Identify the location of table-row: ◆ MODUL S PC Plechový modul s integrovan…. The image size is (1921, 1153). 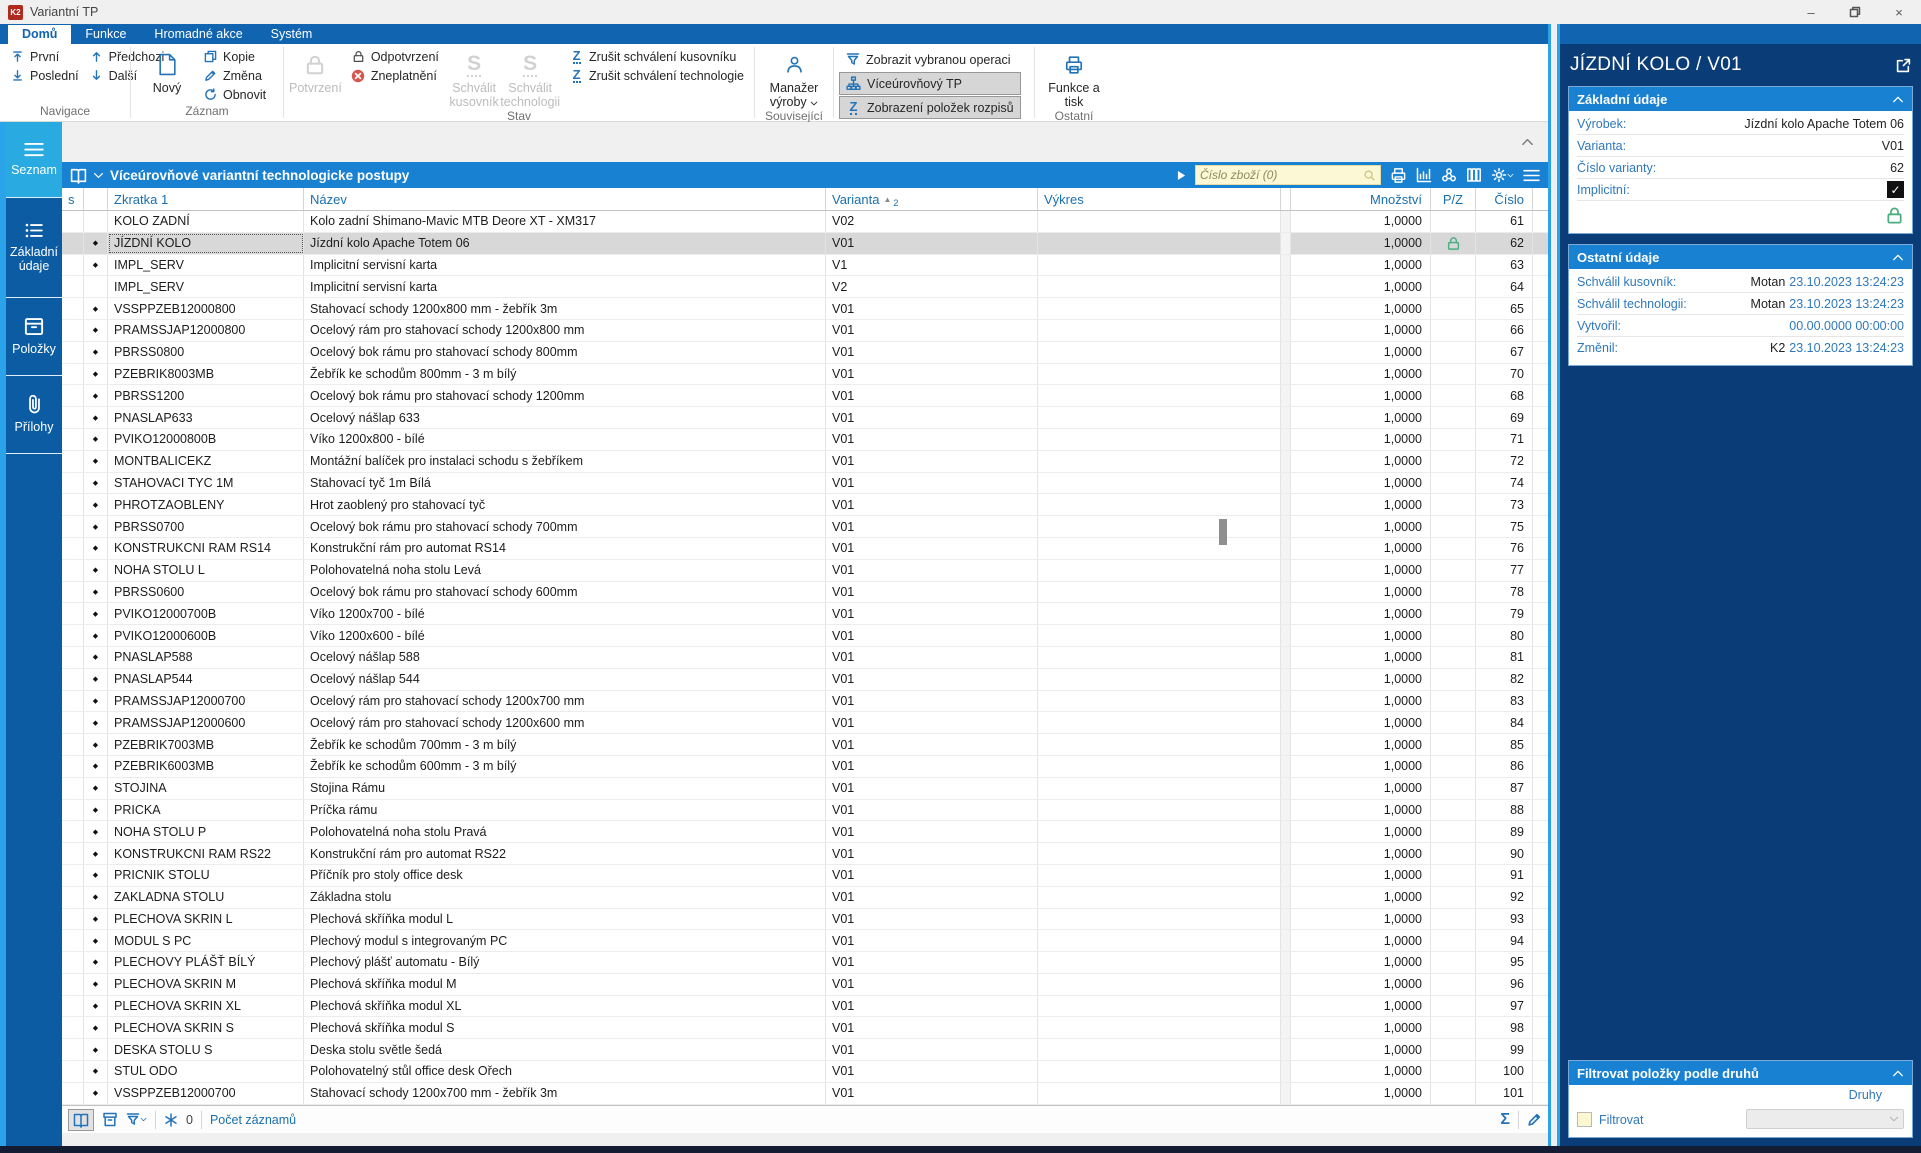
(805, 941).